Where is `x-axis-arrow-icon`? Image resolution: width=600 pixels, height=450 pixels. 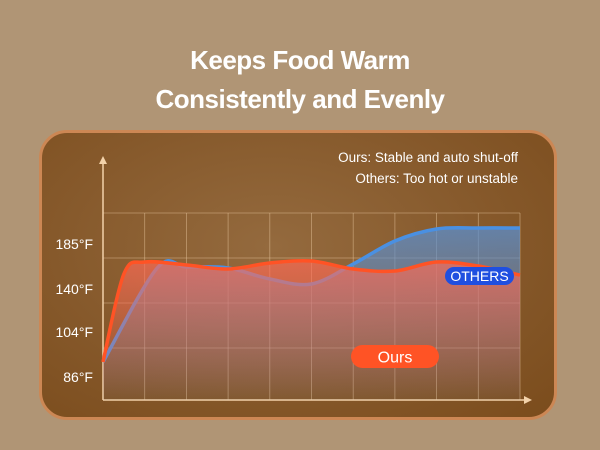
x-axis-arrow-icon is located at coordinates (528, 400).